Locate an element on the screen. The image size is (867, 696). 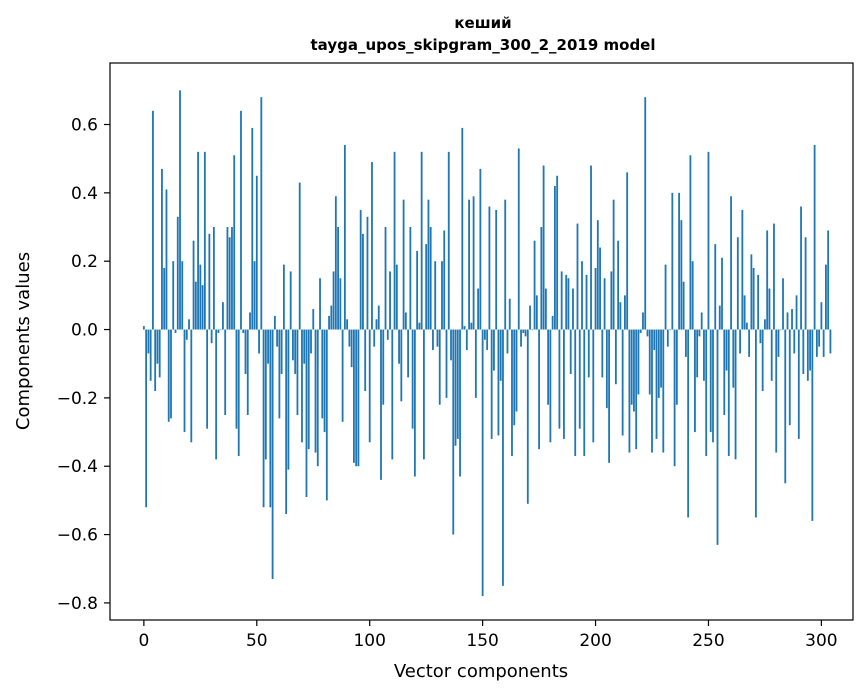
x-tick-label: 100 is located at coordinates (369, 641).